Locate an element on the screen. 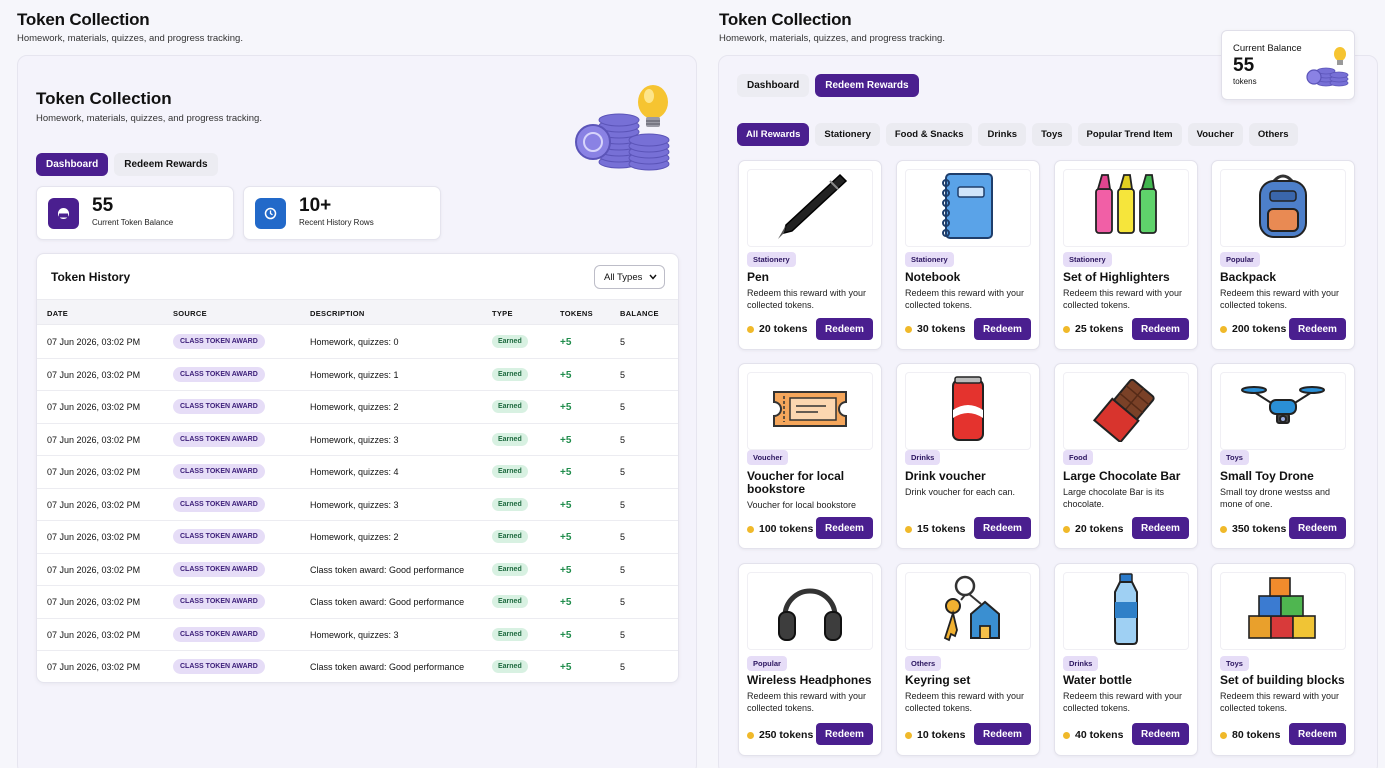 Image resolution: width=1385 pixels, height=768 pixels. category-others: Others is located at coordinates (1273, 134).